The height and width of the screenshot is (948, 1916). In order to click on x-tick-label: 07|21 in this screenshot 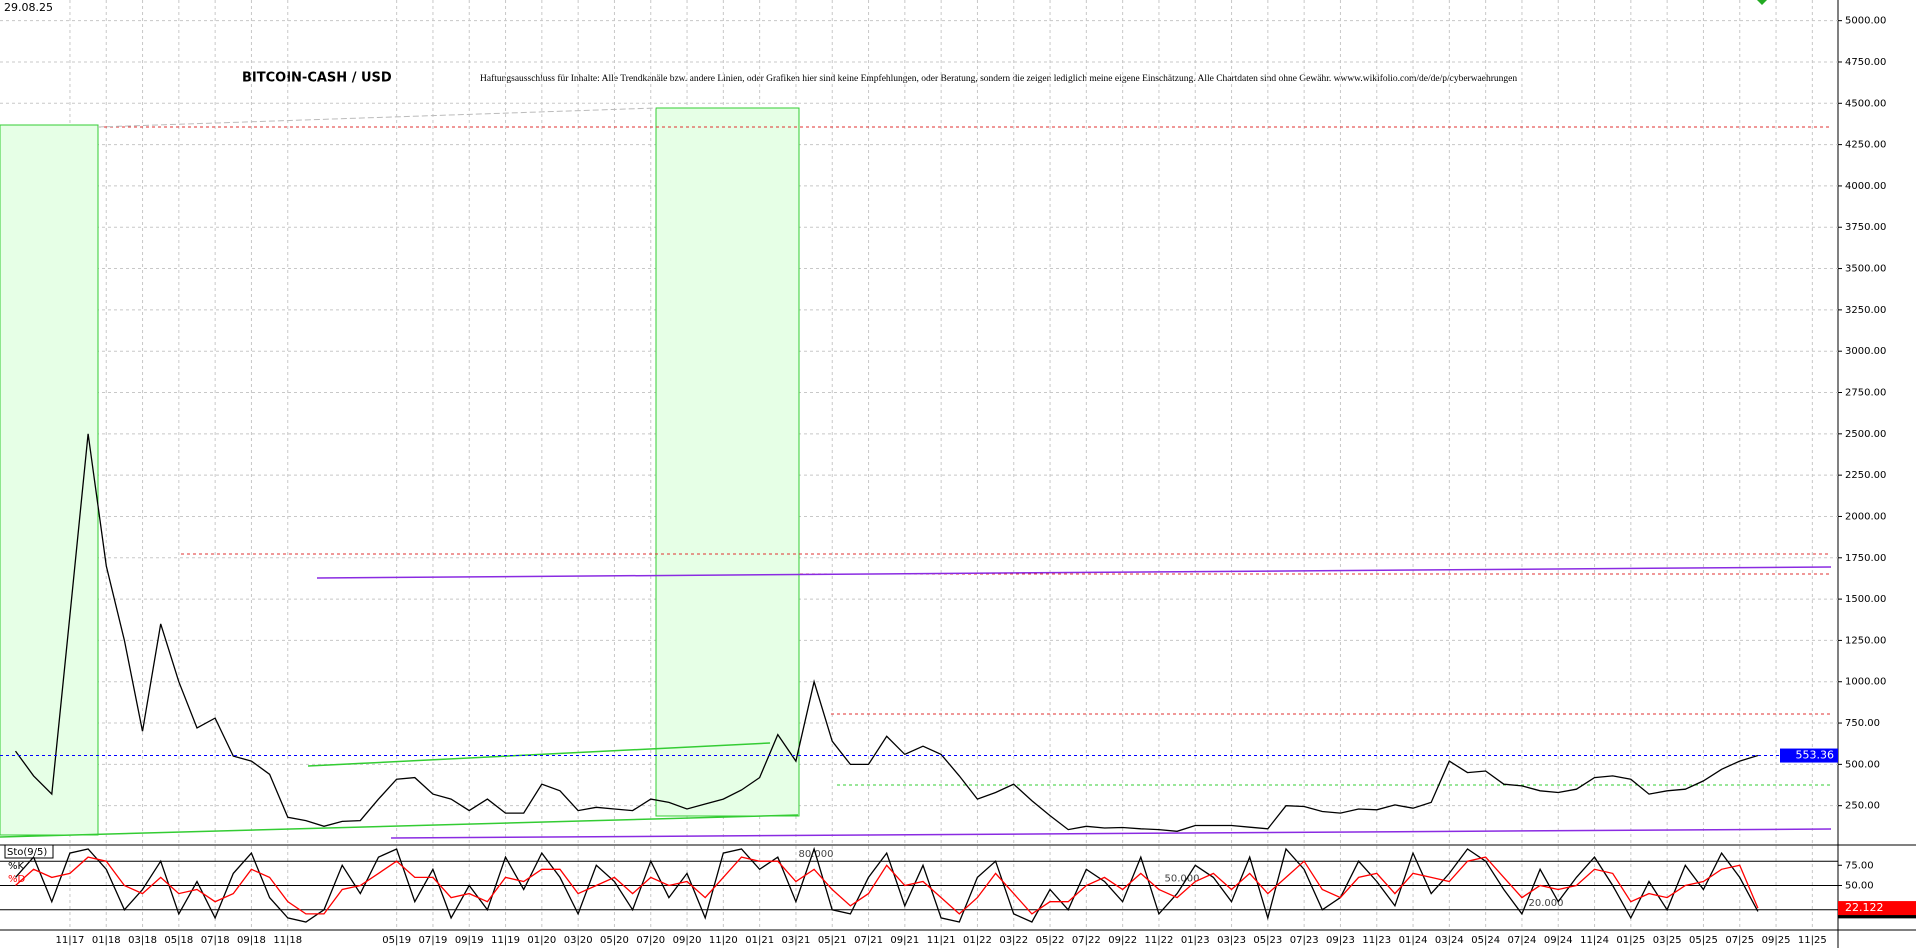, I will do `click(868, 940)`.